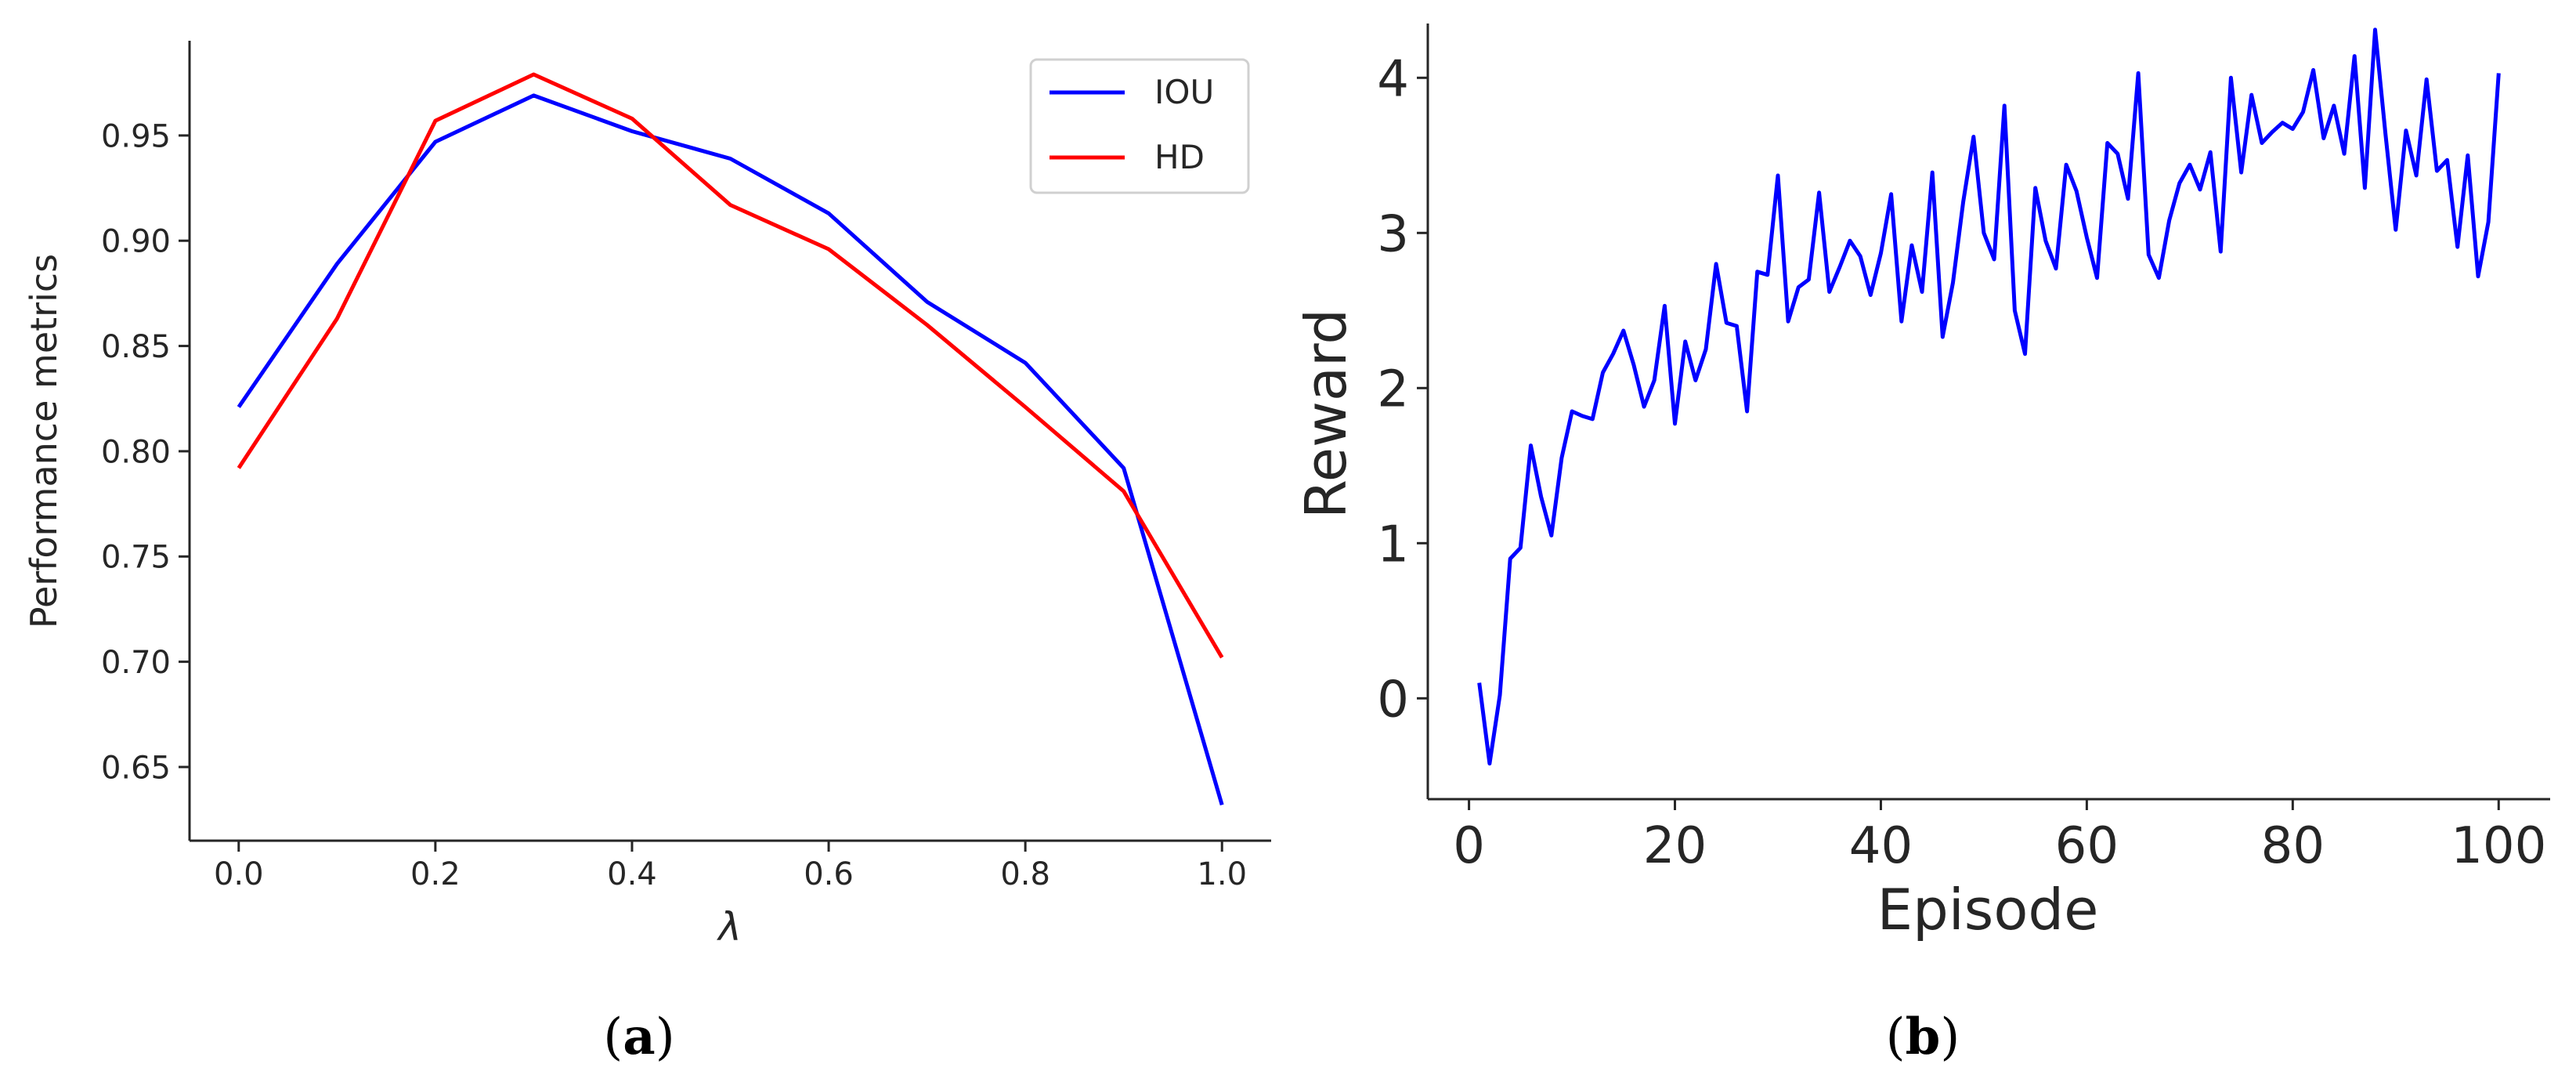 The width and height of the screenshot is (2576, 1082). I want to click on panel-a-y-tick-label: 0.70, so click(136, 663).